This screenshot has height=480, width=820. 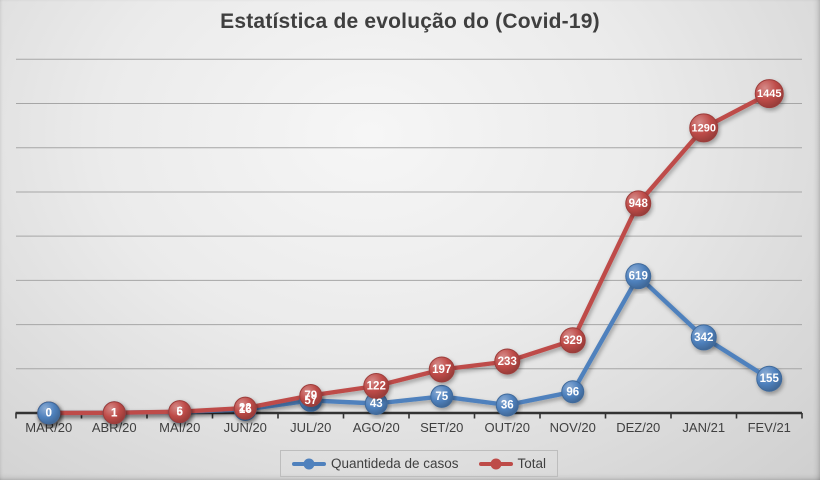 What do you see at coordinates (532, 463) in the screenshot?
I see `legend-label-total: Total` at bounding box center [532, 463].